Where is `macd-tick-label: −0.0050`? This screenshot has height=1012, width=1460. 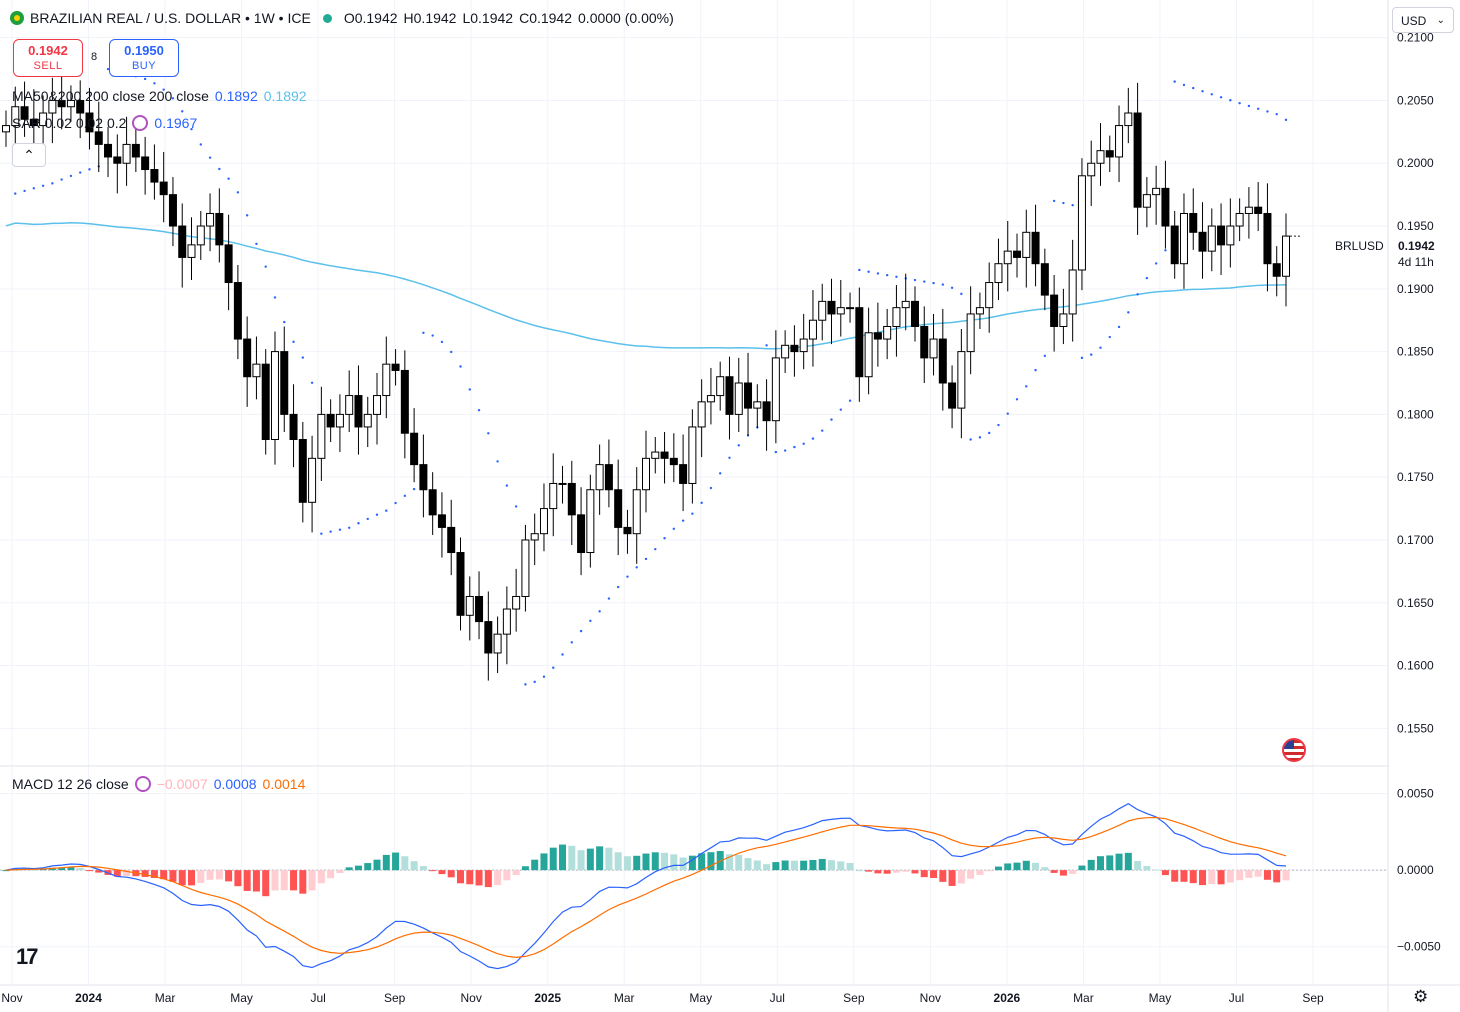
macd-tick-label: −0.0050 is located at coordinates (1419, 947).